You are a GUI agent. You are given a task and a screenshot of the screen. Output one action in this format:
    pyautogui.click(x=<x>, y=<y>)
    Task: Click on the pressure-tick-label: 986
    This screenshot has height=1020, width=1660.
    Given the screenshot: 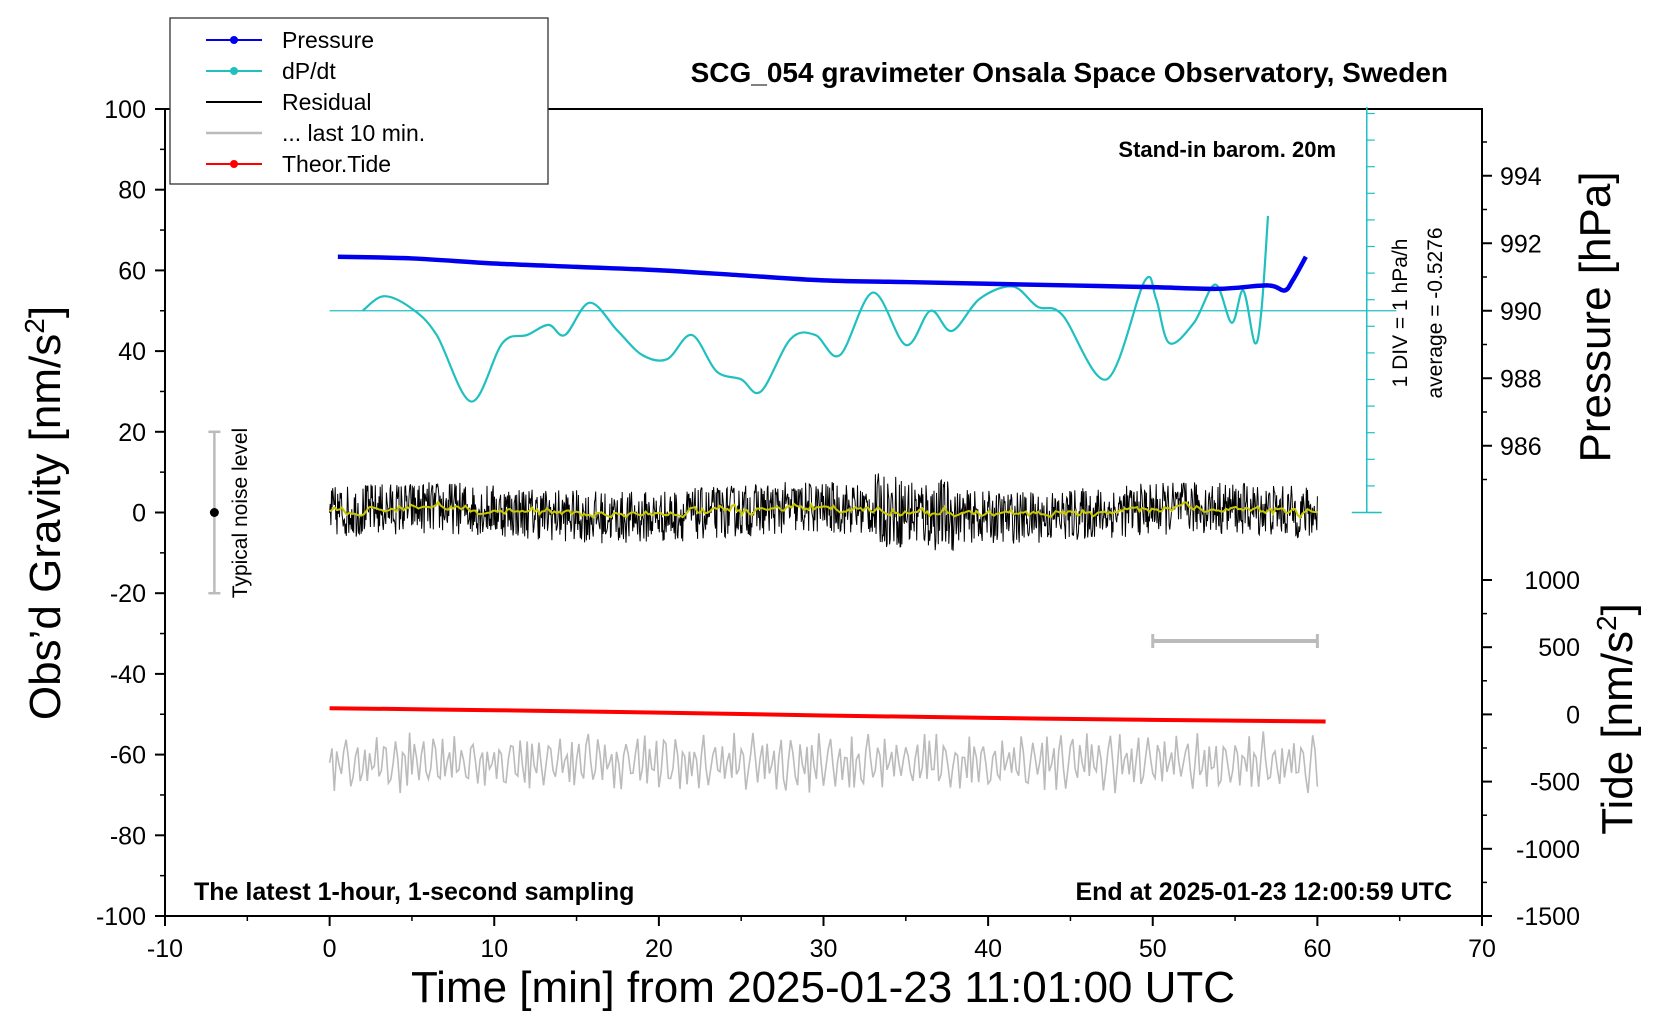 What is the action you would take?
    pyautogui.click(x=1521, y=447)
    